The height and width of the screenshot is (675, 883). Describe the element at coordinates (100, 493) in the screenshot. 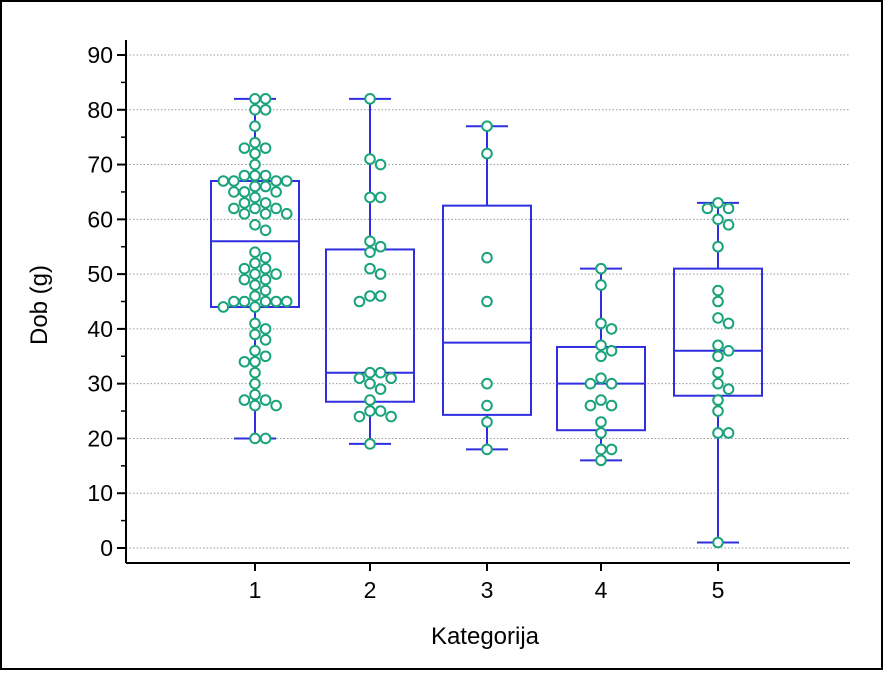

I see `y-tick-label-10: 10` at that location.